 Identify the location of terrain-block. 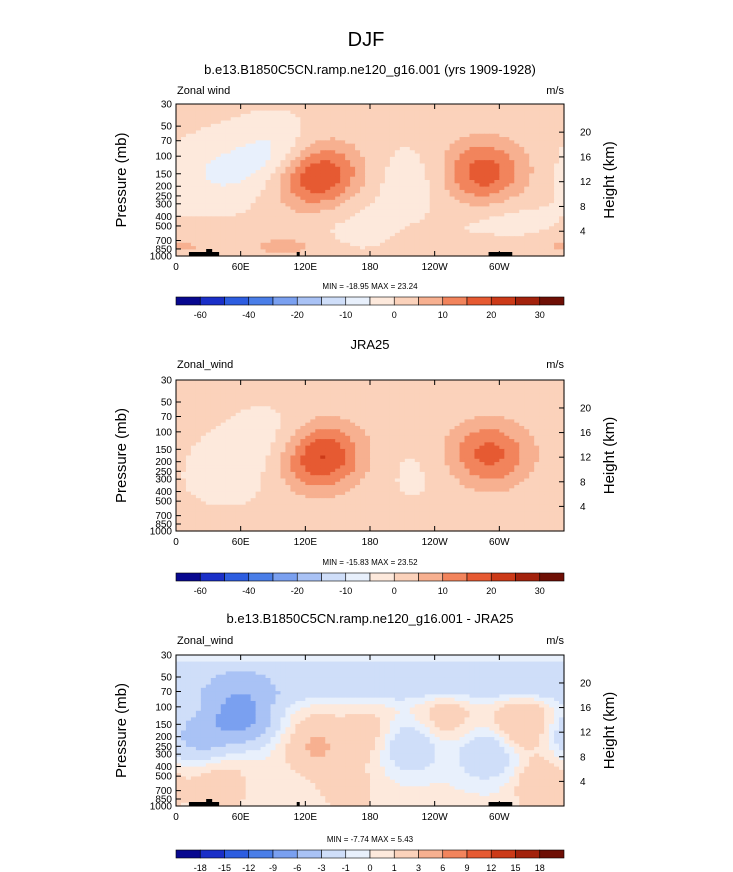
(199, 254).